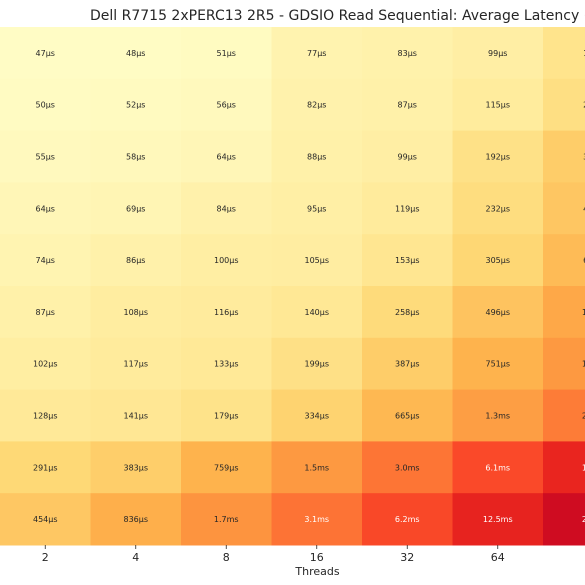 The height and width of the screenshot is (585, 585). I want to click on x-tick-label: 8, so click(226, 557).